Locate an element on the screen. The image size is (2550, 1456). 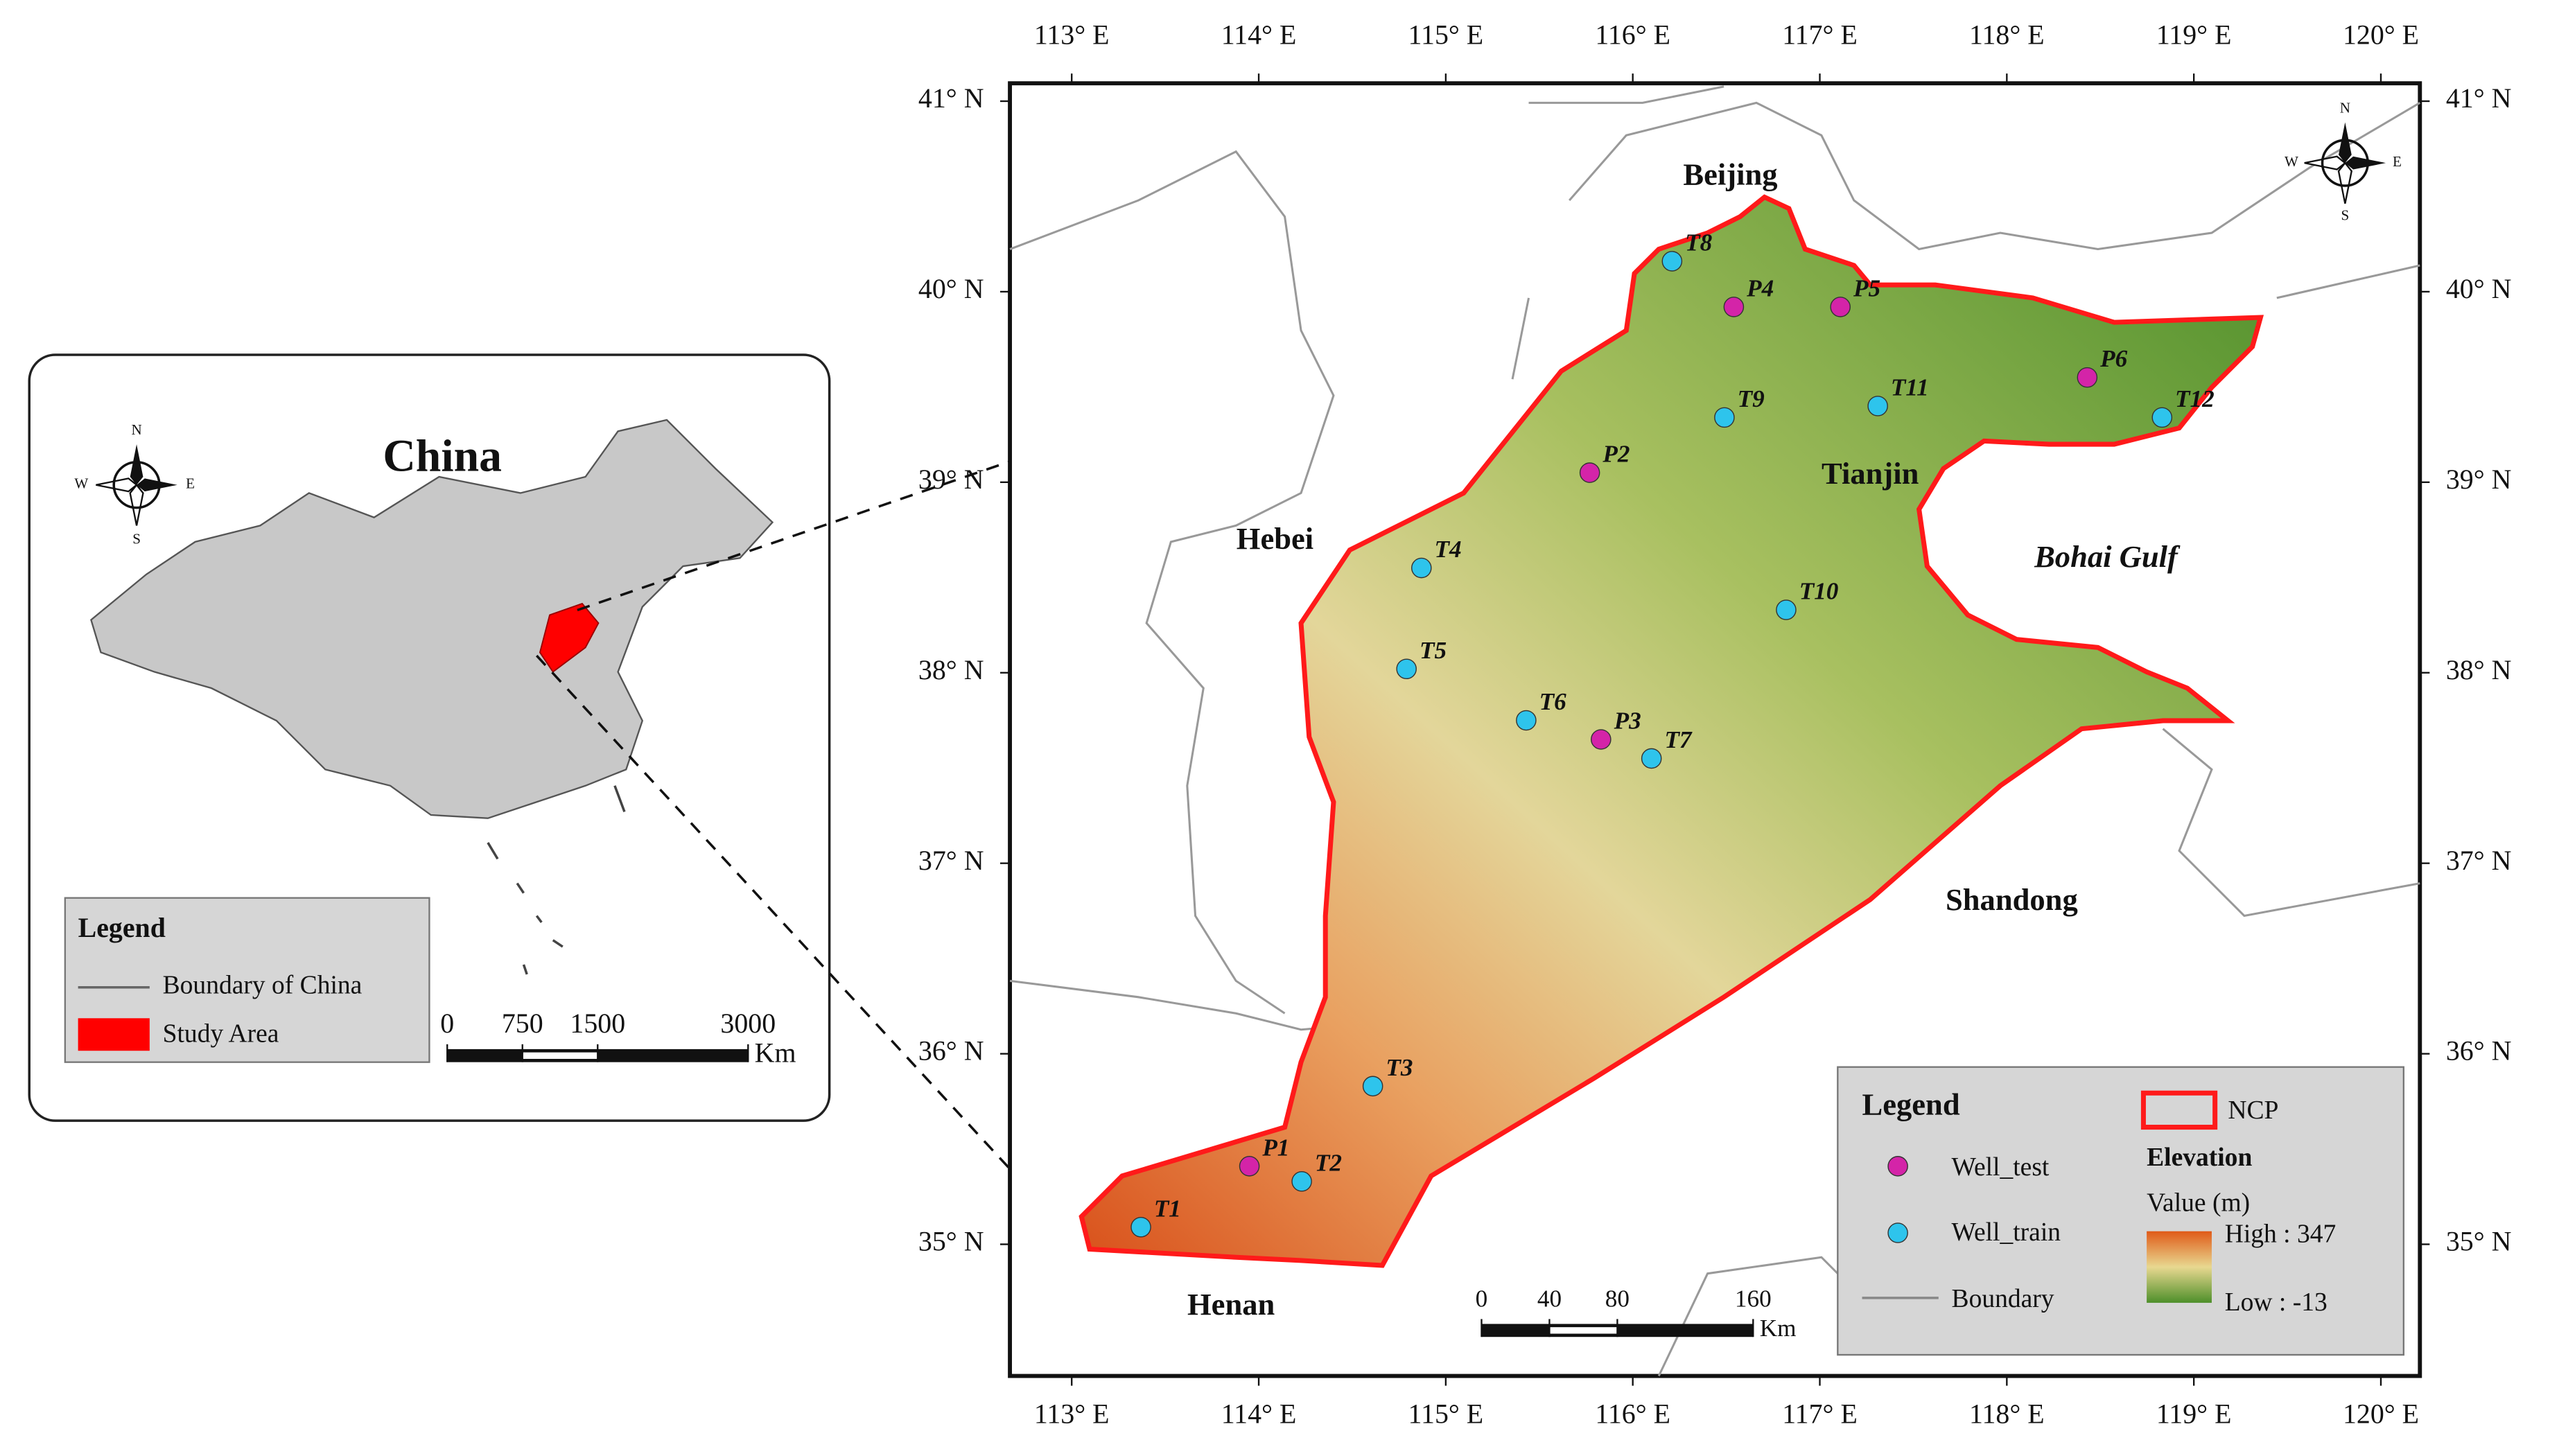
region-label: Hebei is located at coordinates (1275, 539).